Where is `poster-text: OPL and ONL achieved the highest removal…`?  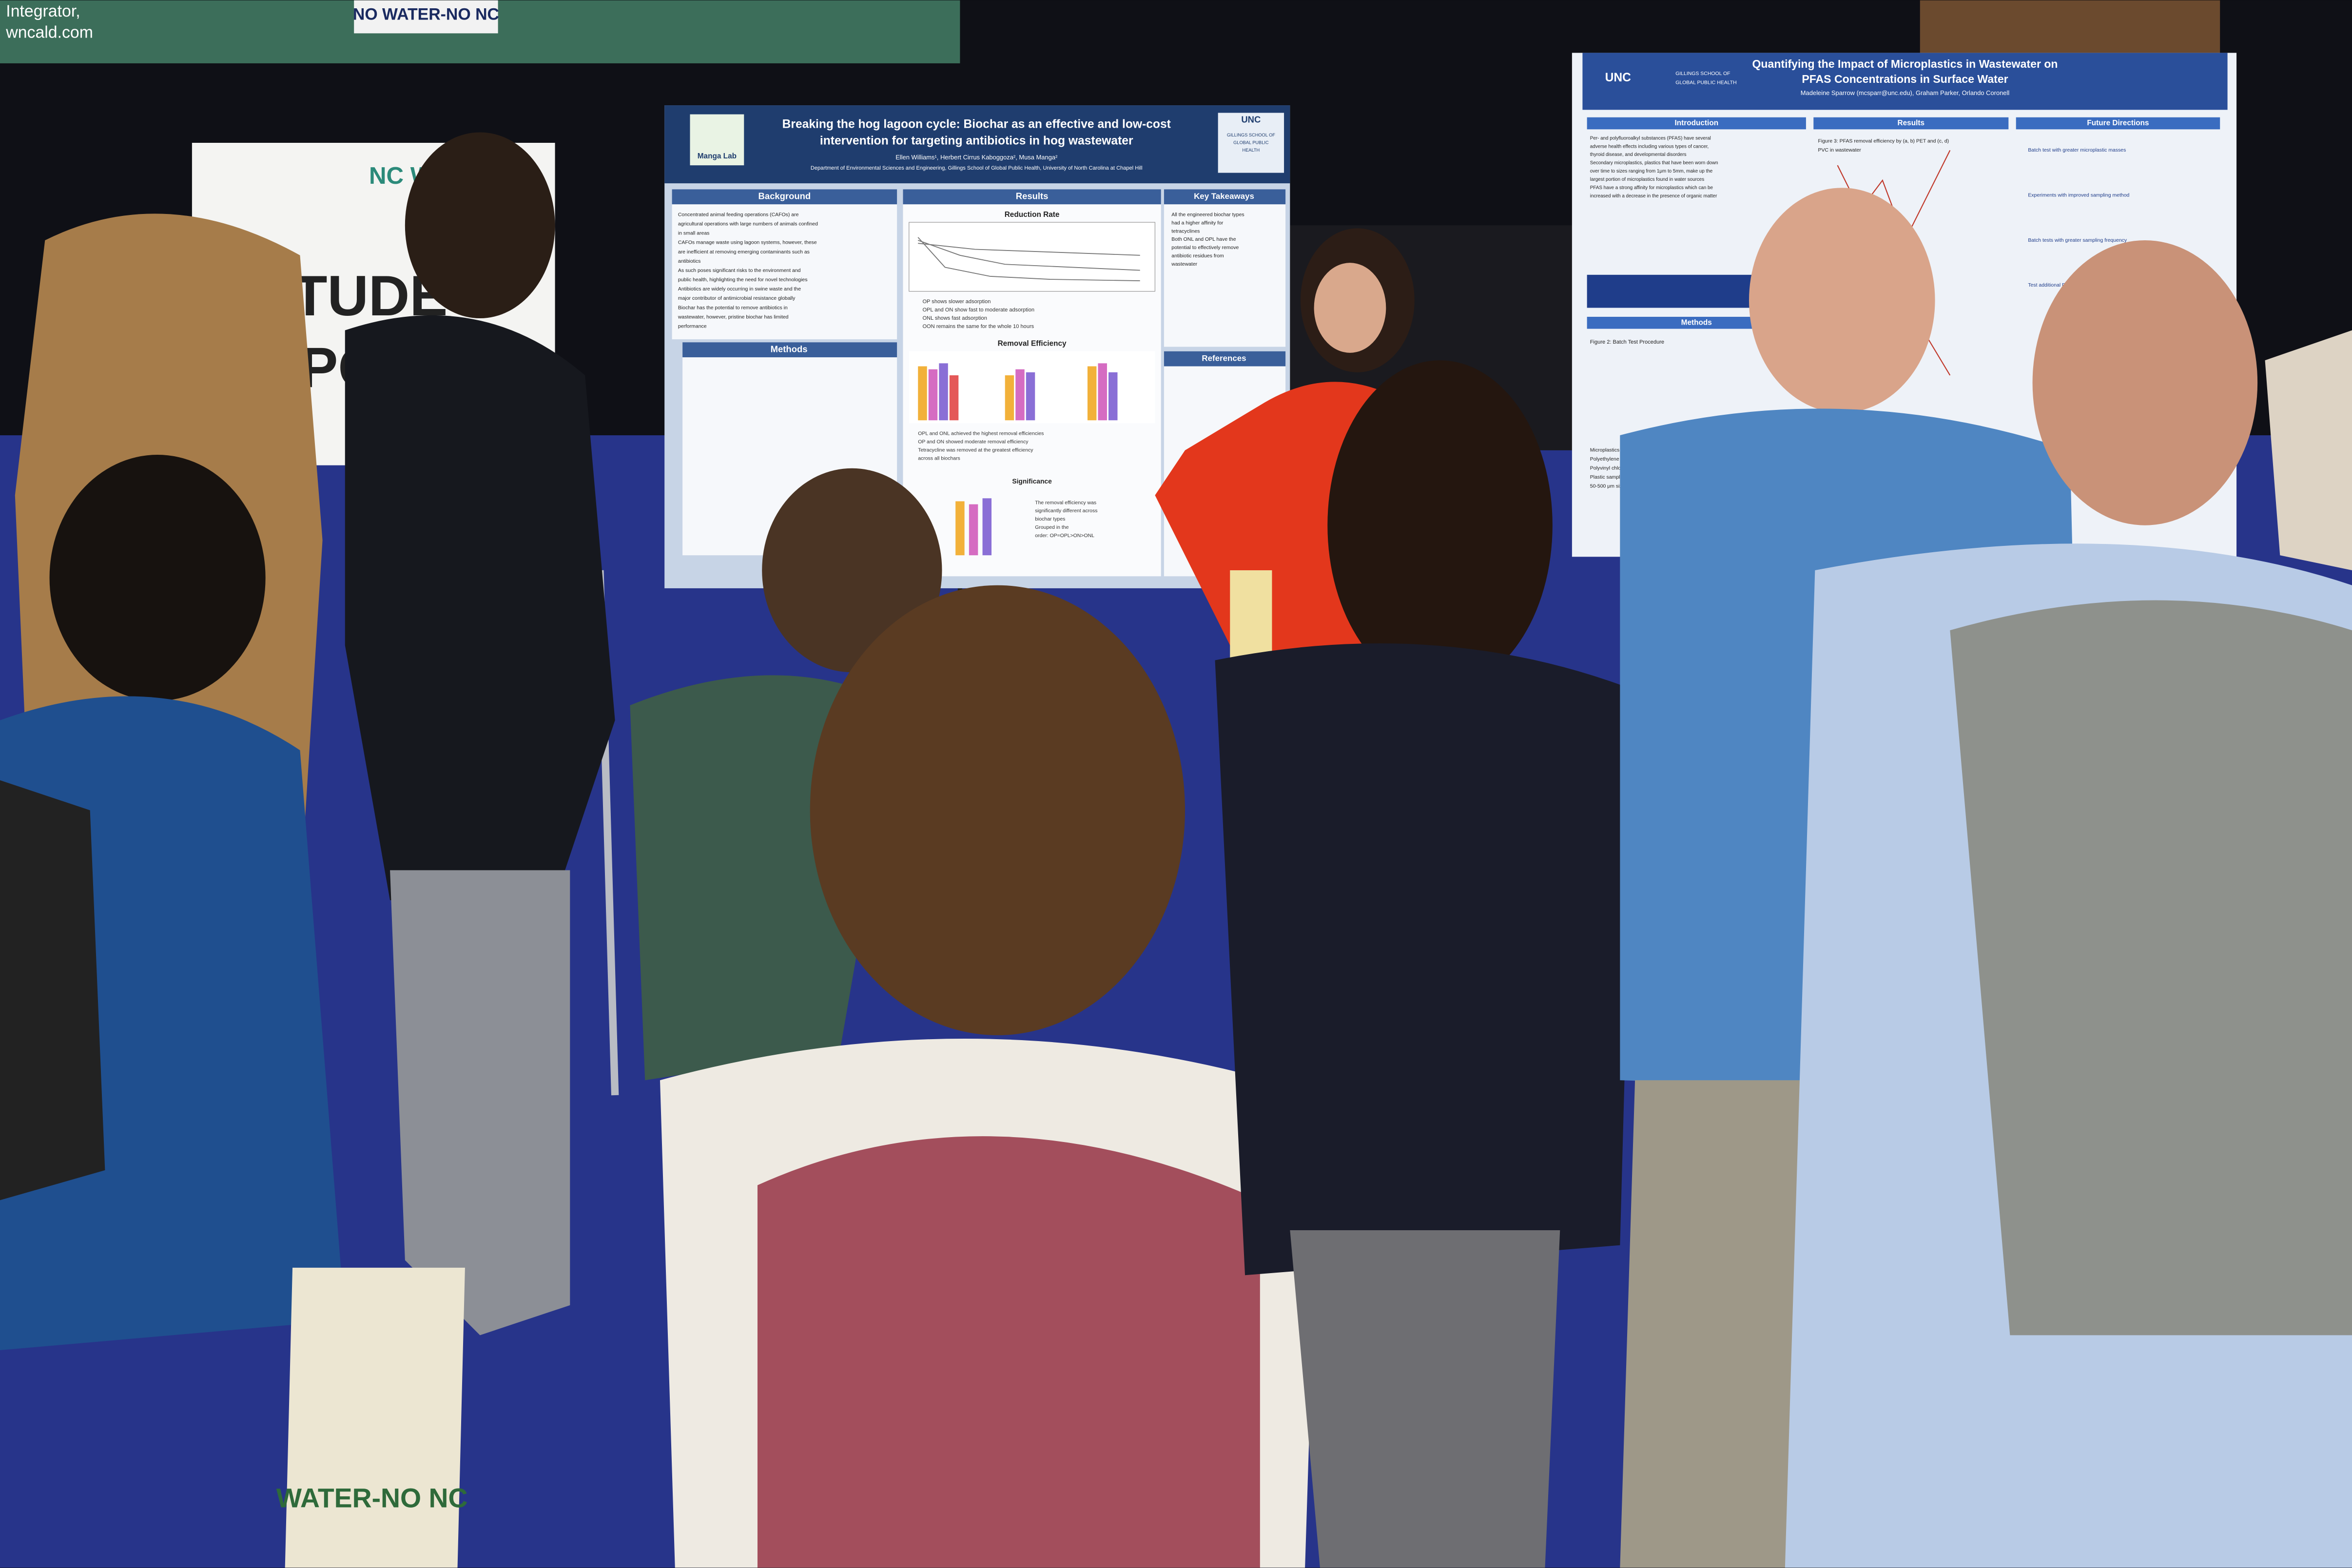 poster-text: OPL and ONL achieved the highest removal… is located at coordinates (981, 434).